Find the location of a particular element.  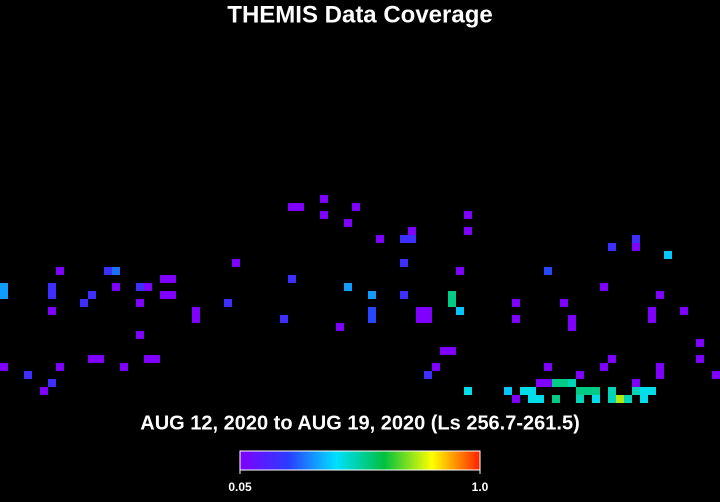

colorbar is located at coordinates (360, 460).